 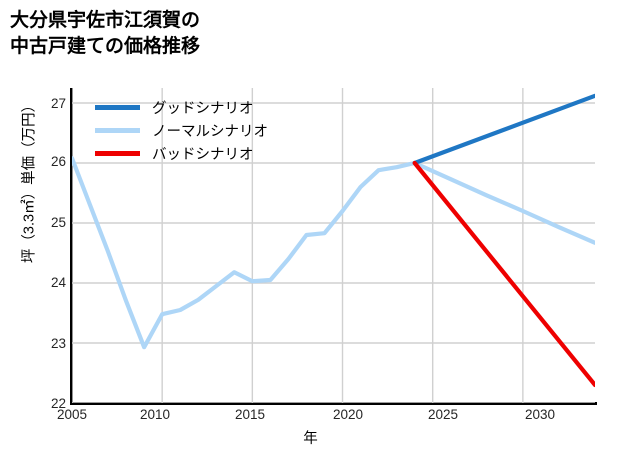 What do you see at coordinates (250, 414) in the screenshot?
I see `x-tick-2015: 2015` at bounding box center [250, 414].